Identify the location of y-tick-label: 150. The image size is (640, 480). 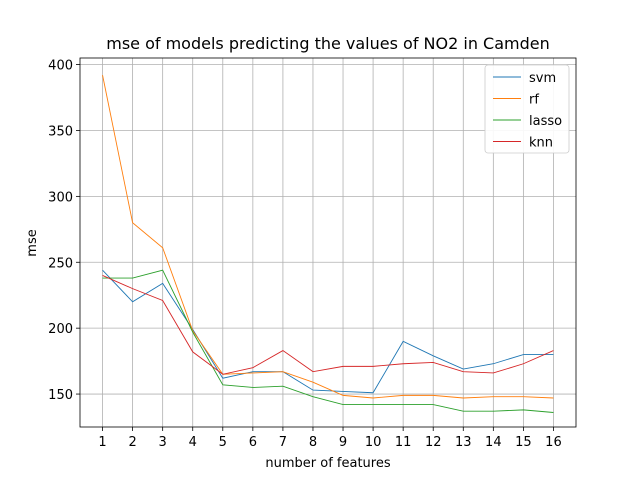
(60, 395).